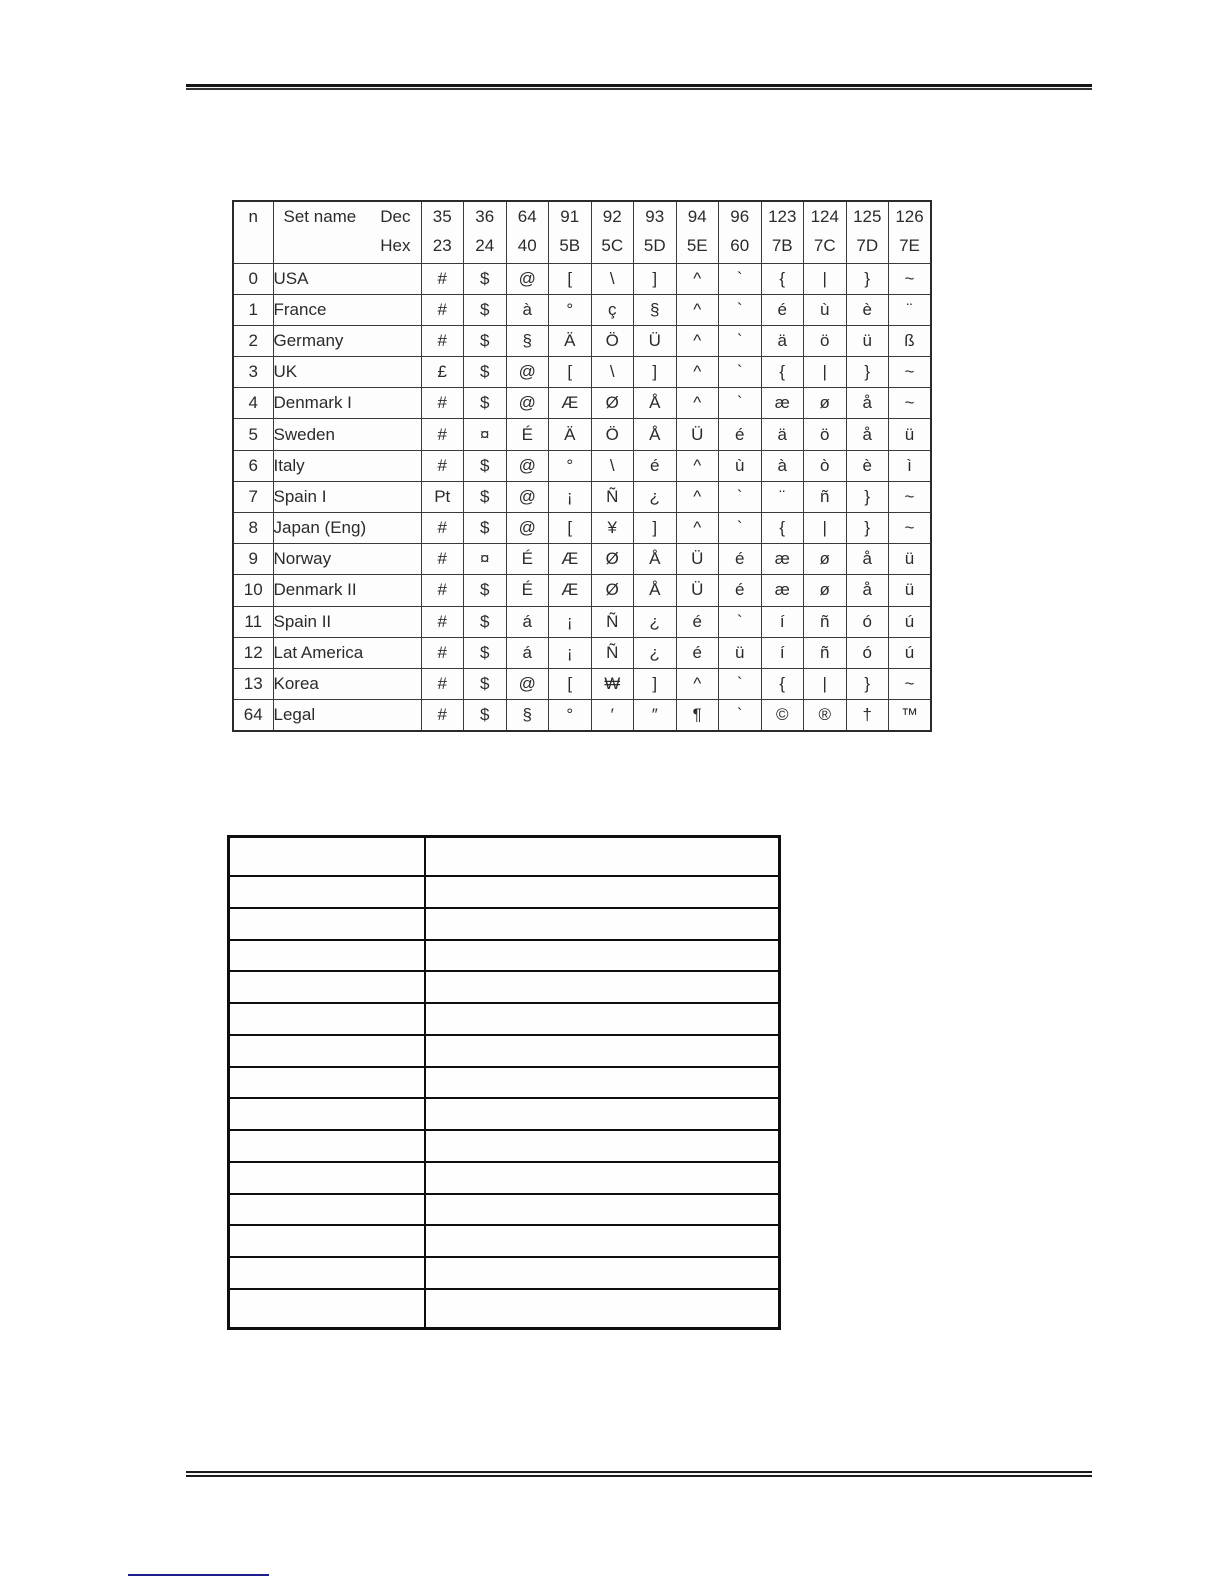 The width and height of the screenshot is (1224, 1584). Describe the element at coordinates (825, 232) in the screenshot. I see `header-code-column: 124 7C` at that location.